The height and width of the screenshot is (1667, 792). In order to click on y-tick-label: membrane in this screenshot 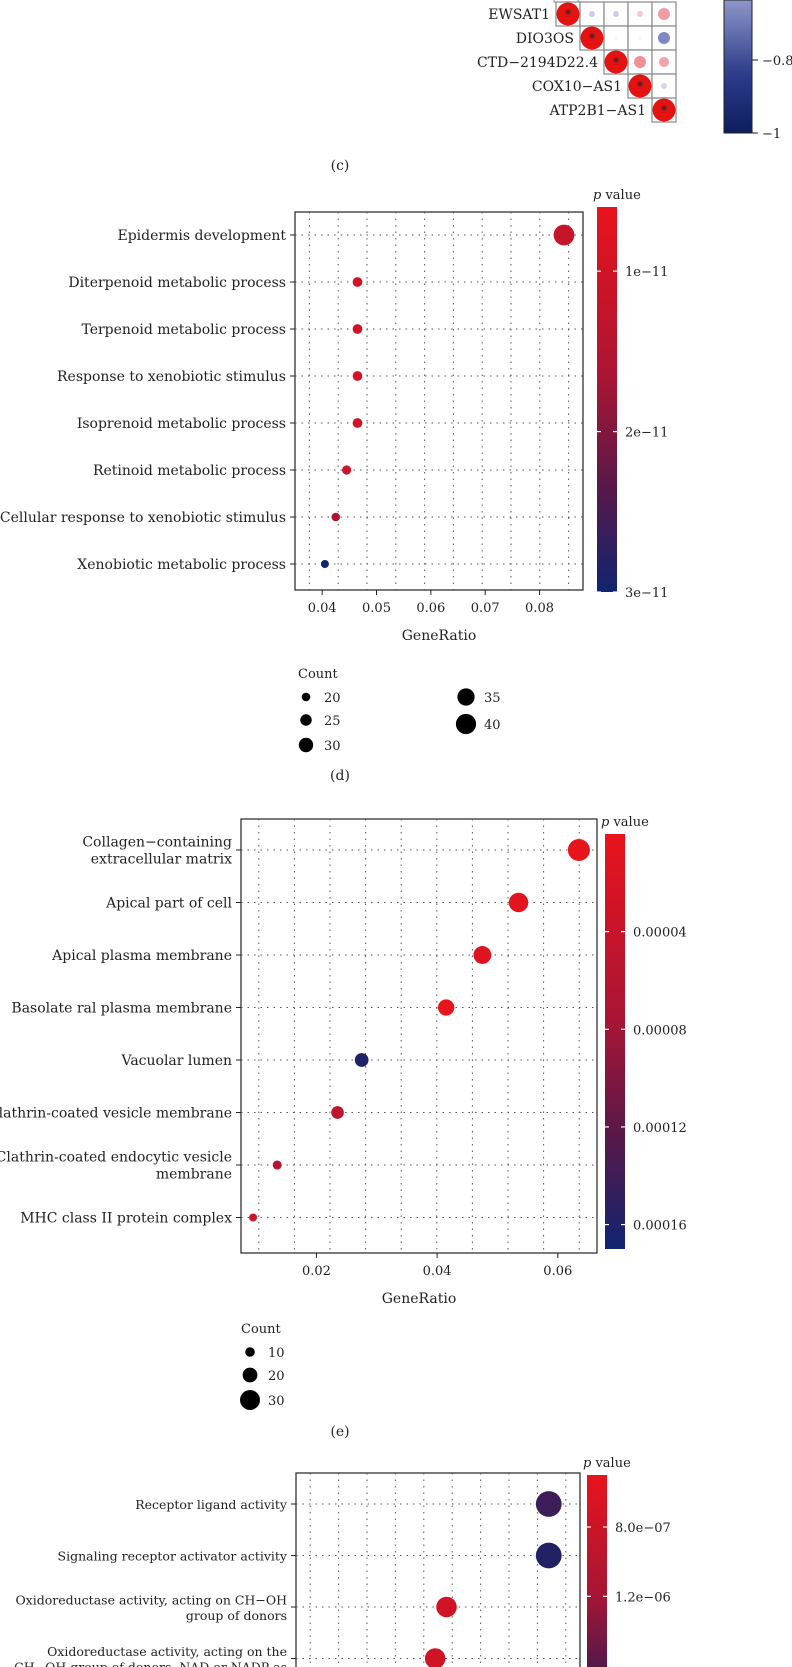, I will do `click(194, 1175)`.